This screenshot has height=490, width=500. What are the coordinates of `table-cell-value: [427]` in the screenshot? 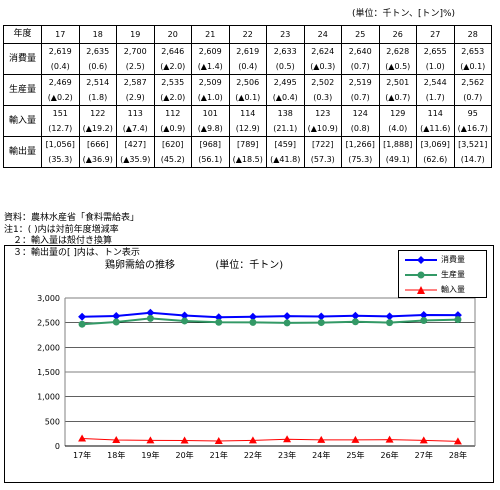 It's located at (135, 144).